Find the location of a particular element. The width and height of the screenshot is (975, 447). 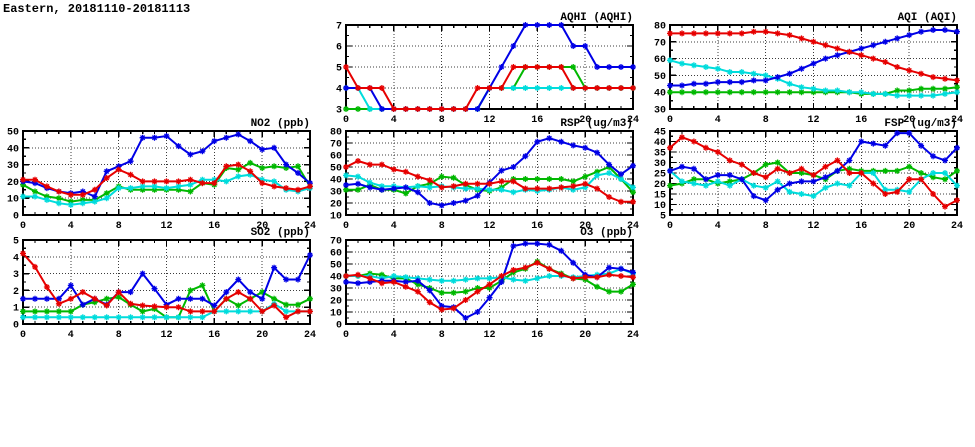

aqhi-plot: 3 4 5 6 7 0 4 8 12 16 20 24 AQHI (AQHI) is located at coordinates (487, 69).